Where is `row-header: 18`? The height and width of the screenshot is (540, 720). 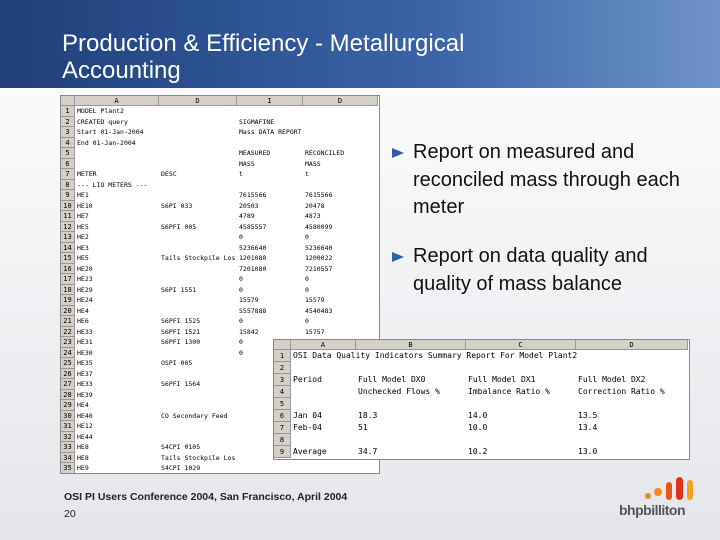
row-header: 18 is located at coordinates (68, 289).